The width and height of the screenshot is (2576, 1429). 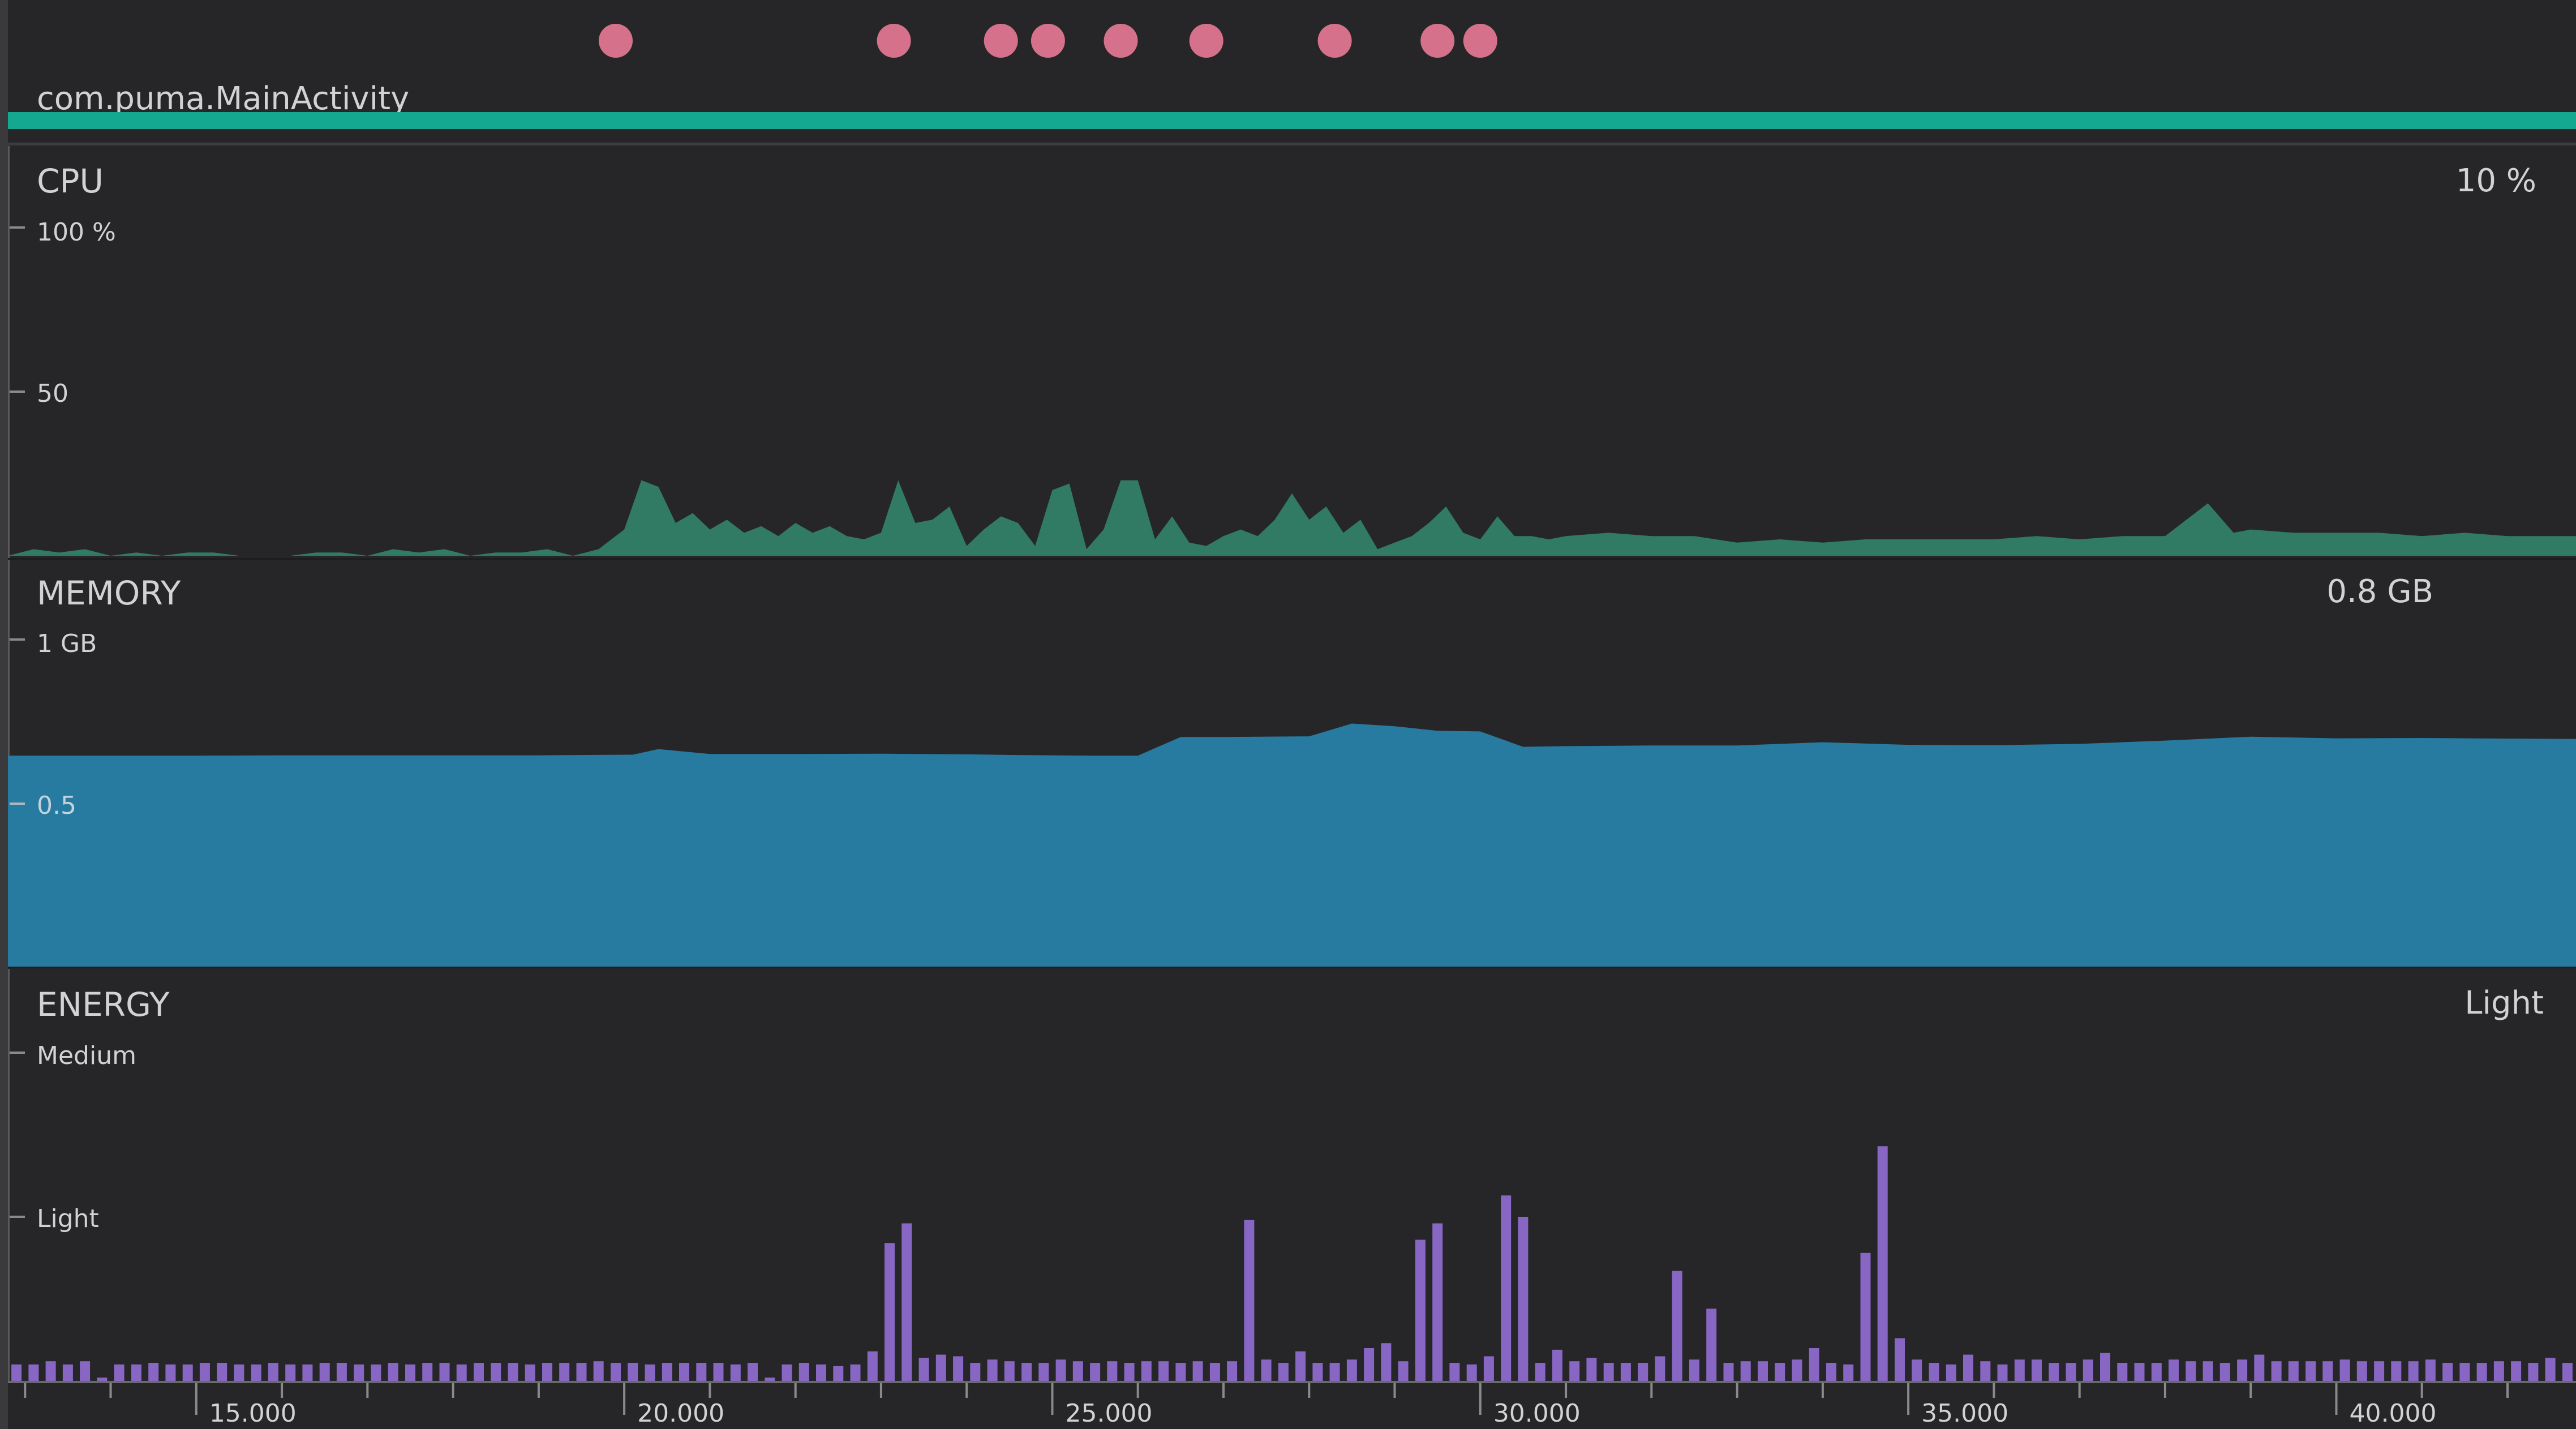 I want to click on cpu-title: CPU, so click(x=70, y=181).